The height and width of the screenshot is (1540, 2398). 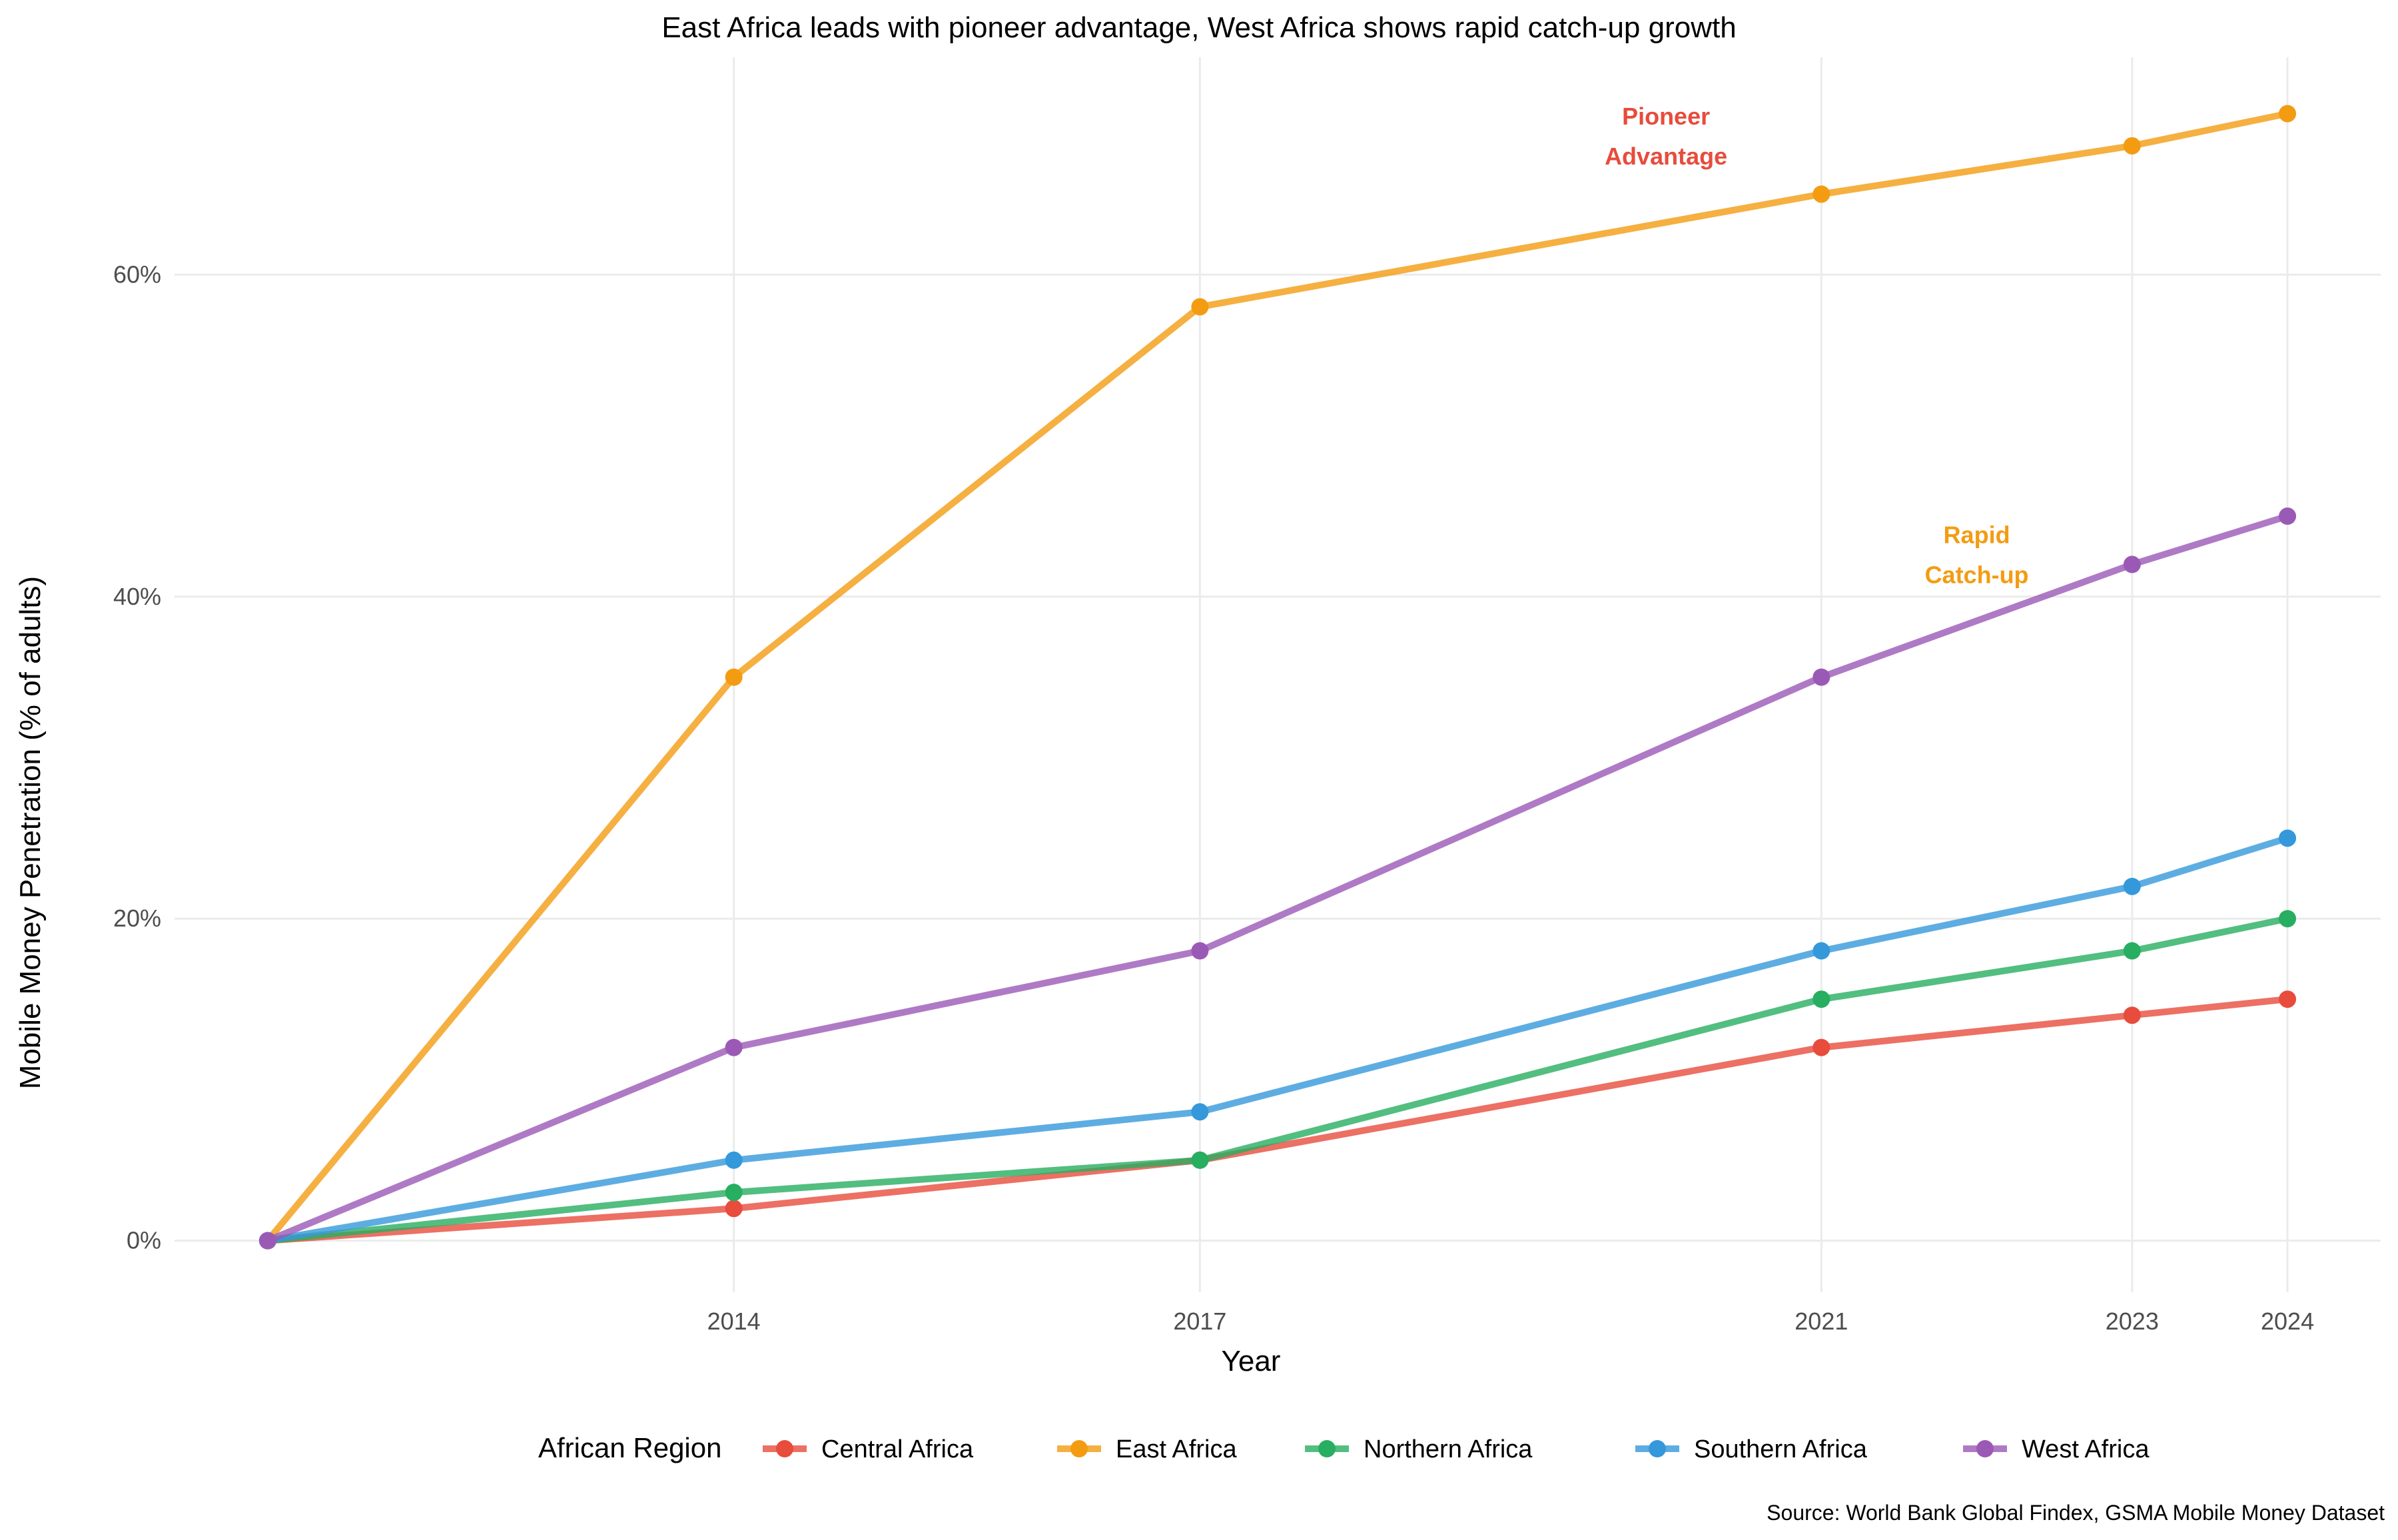 I want to click on legend-label: West Africa, so click(x=2086, y=1449).